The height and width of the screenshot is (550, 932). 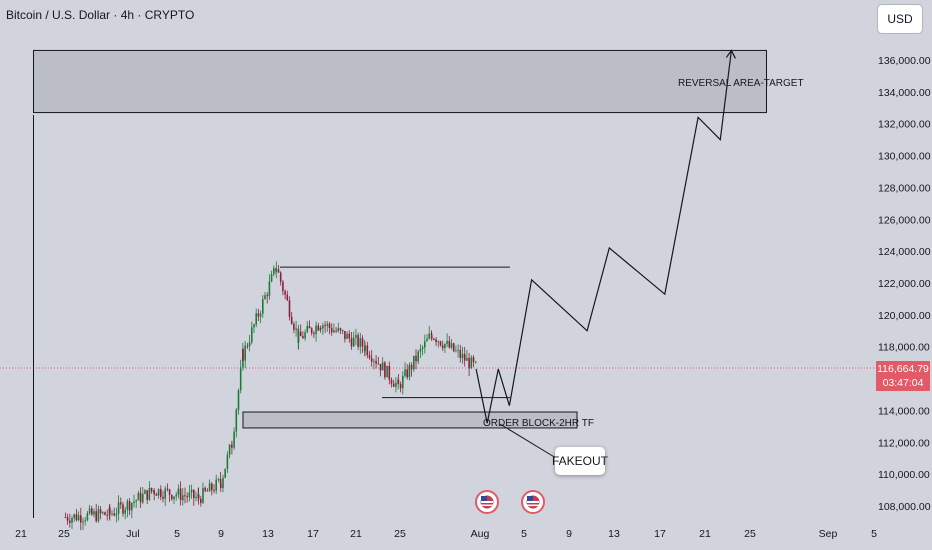 I want to click on y-tick-label: 118,000.00, so click(x=904, y=348).